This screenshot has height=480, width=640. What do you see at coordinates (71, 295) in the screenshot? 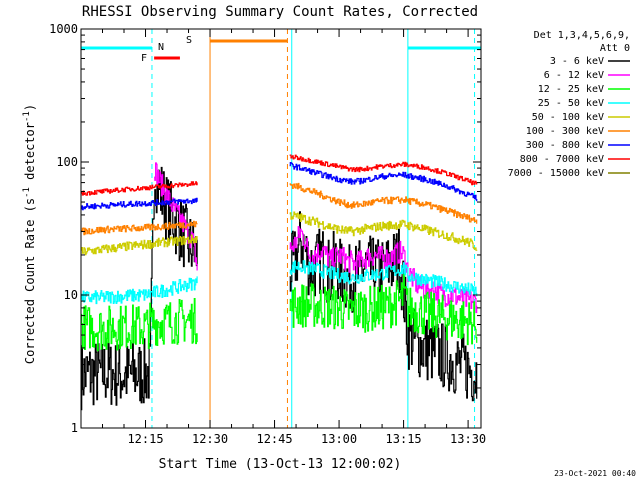
I see `y-tick-label-1: 10` at bounding box center [71, 295].